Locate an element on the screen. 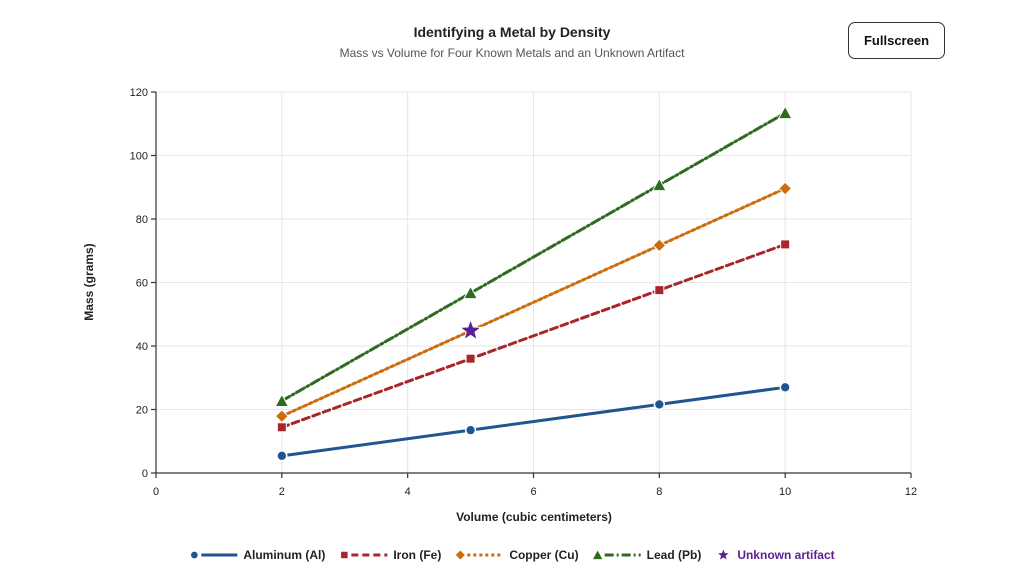  y-tick-label: 80 is located at coordinates (142, 220).